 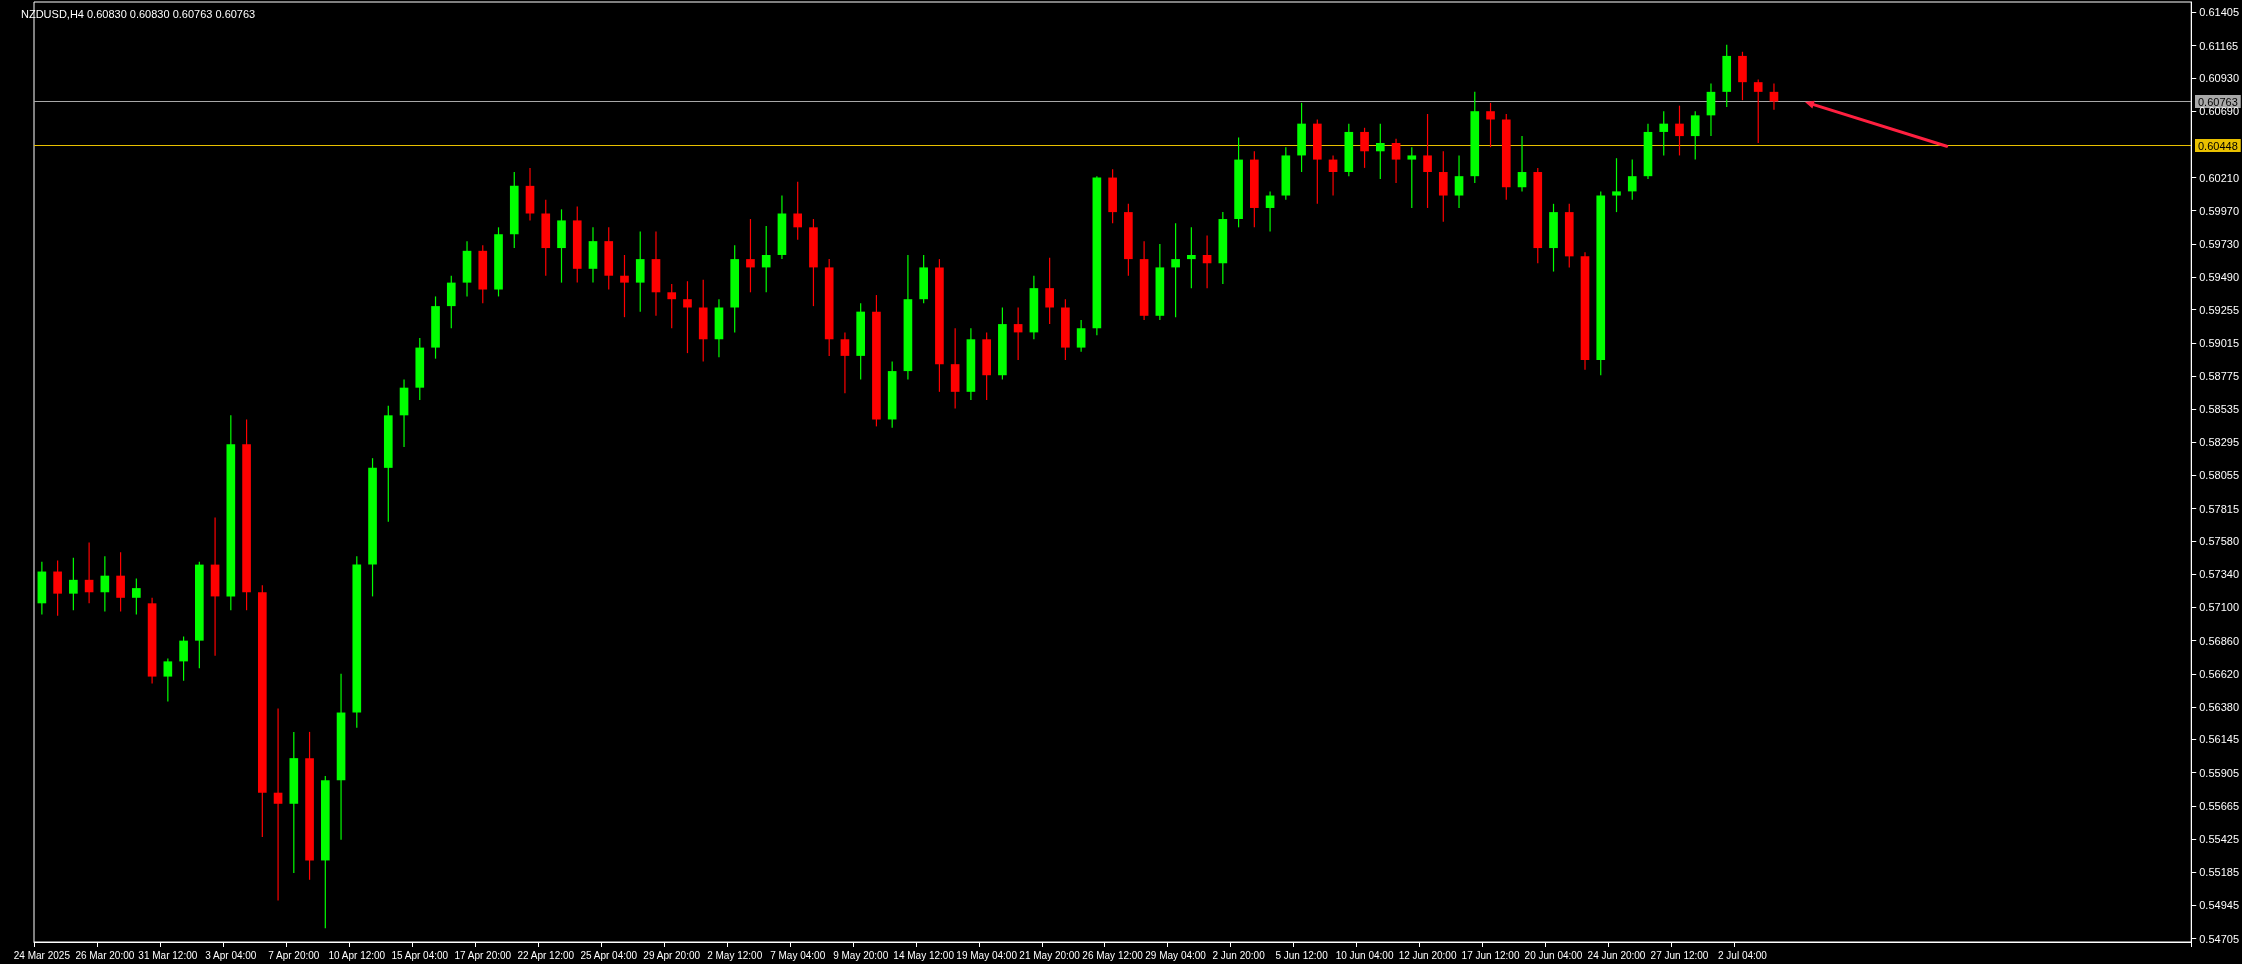 What do you see at coordinates (294, 955) in the screenshot?
I see `x-tick-label: 7 Apr 20:00` at bounding box center [294, 955].